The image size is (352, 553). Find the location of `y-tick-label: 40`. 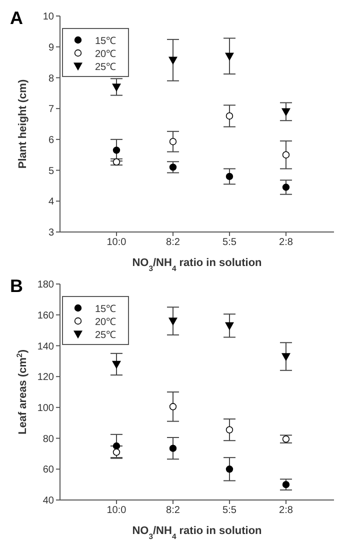

y-tick-label: 40 is located at coordinates (48, 501).